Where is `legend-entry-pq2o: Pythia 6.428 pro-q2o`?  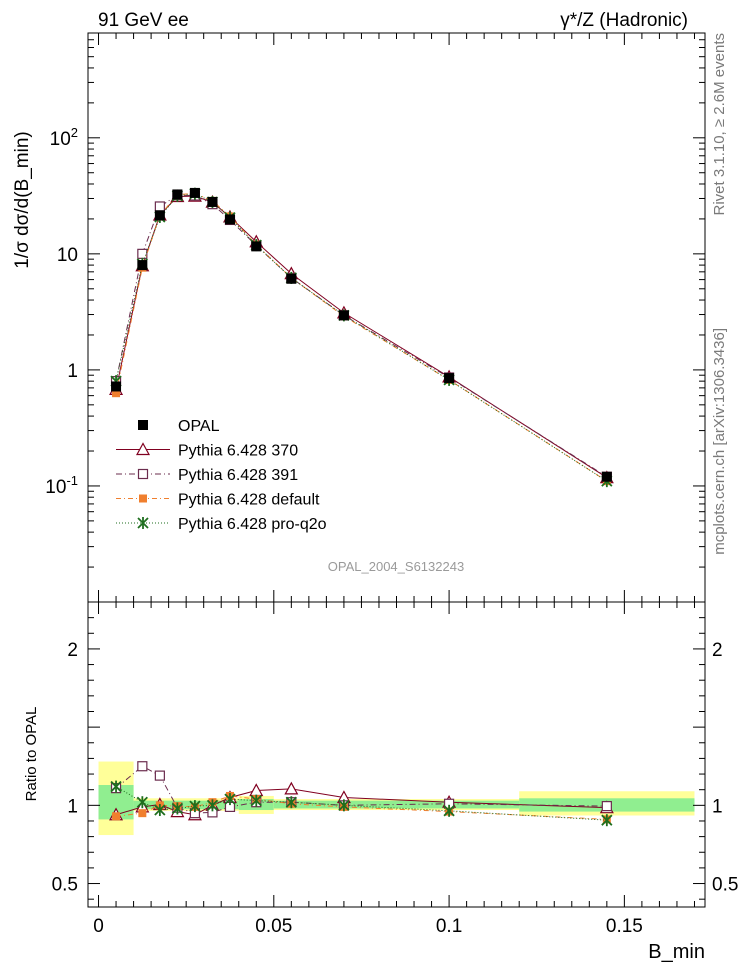
legend-entry-pq2o: Pythia 6.428 pro-q2o is located at coordinates (221, 524).